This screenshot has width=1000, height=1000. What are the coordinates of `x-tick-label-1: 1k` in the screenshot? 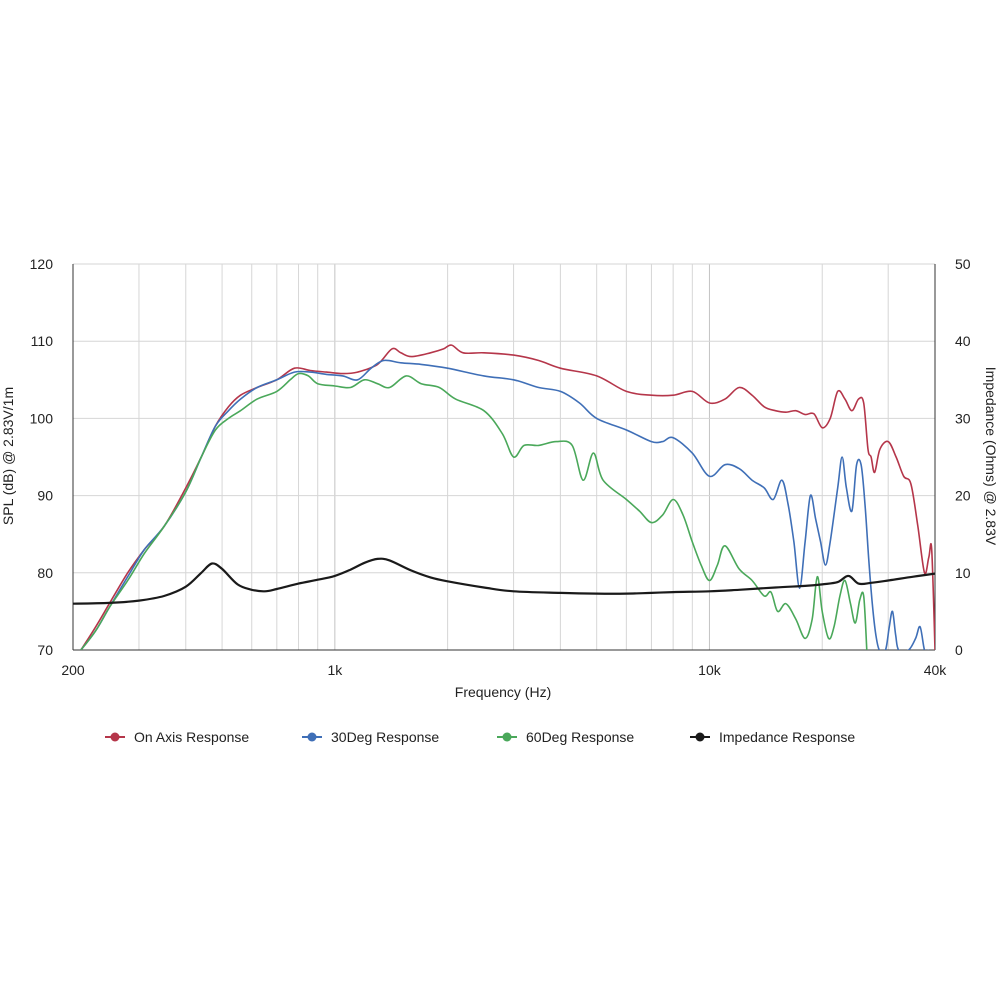 It's located at (335, 670).